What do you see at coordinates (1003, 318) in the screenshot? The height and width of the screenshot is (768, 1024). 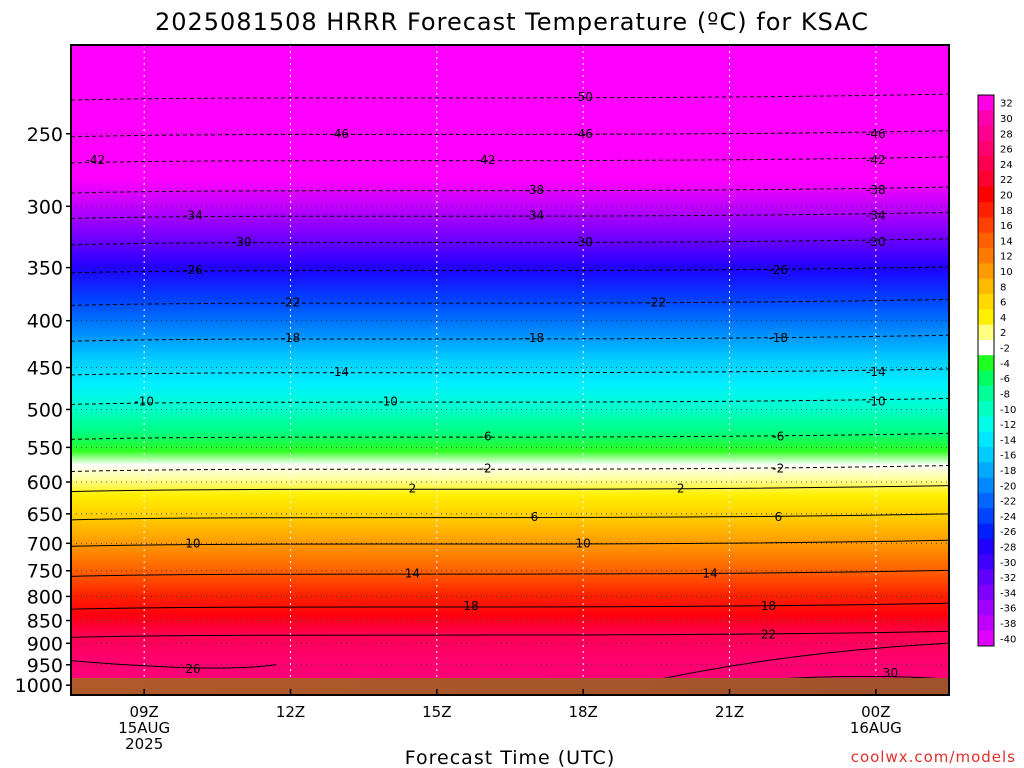 I see `colorbar-label: 4` at bounding box center [1003, 318].